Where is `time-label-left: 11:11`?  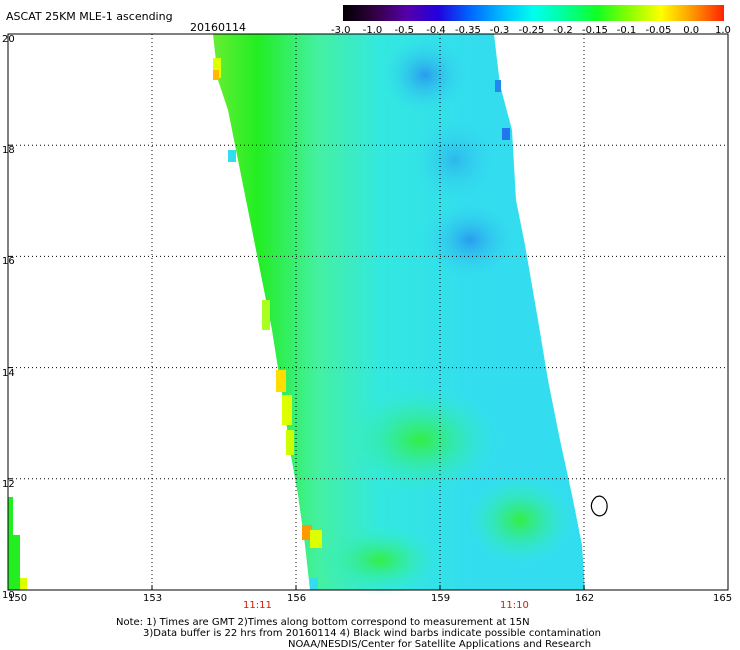
time-label-left: 11:11 is located at coordinates (257, 605).